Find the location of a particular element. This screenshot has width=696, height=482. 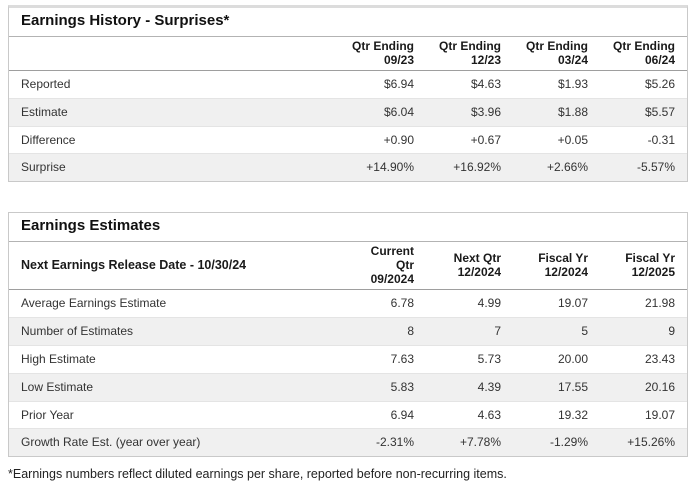

value-cell: 4.39 is located at coordinates (469, 387).